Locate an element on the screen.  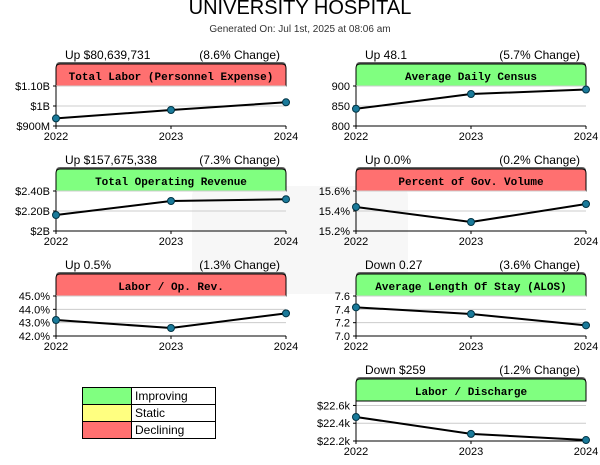
legend: Improving Static Declining is located at coordinates (149, 413).